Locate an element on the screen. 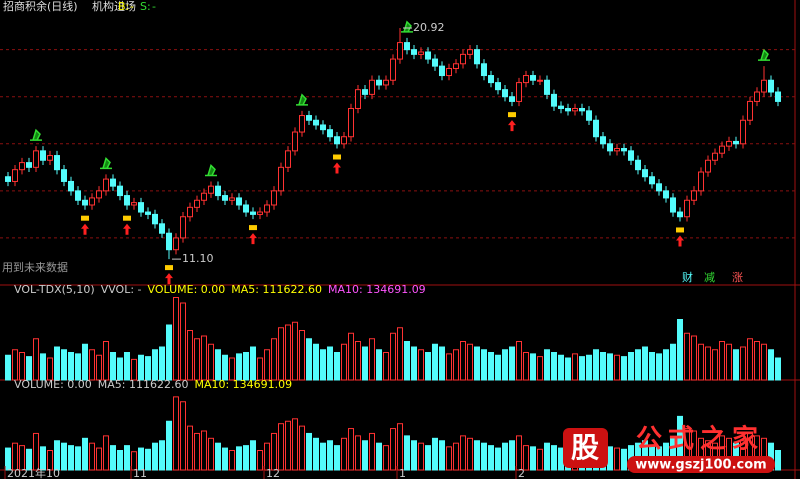 The image size is (800, 479). b-value: - is located at coordinates (132, 6).